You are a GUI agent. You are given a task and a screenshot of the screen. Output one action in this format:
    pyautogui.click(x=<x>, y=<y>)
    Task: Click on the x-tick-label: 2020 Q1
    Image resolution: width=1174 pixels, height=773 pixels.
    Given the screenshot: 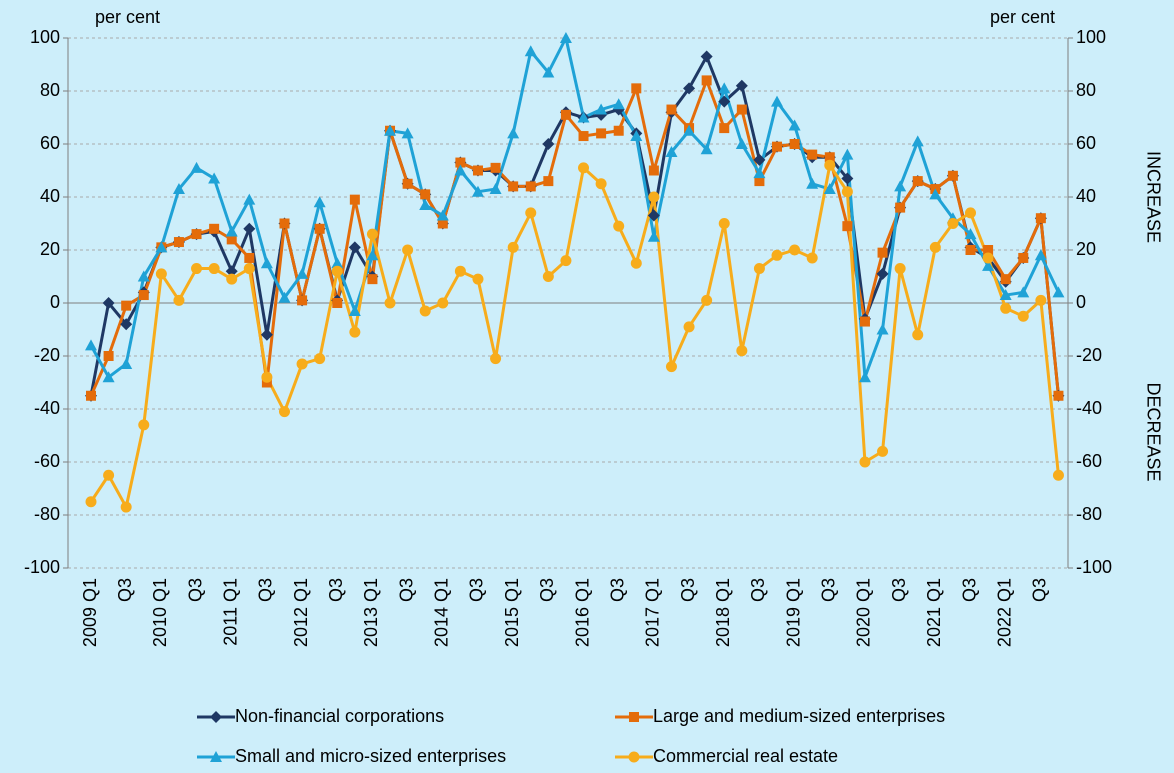 What is the action you would take?
    pyautogui.click(x=864, y=612)
    